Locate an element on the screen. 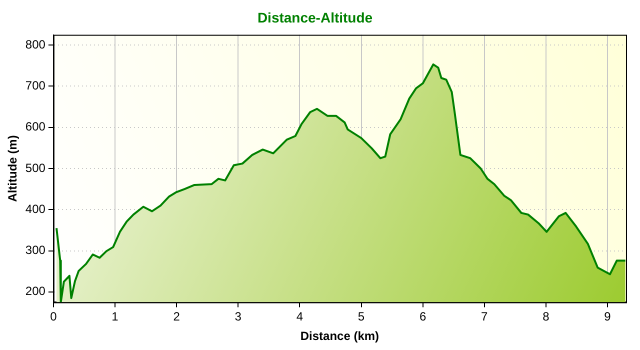  x-tick-label: 7 is located at coordinates (484, 317).